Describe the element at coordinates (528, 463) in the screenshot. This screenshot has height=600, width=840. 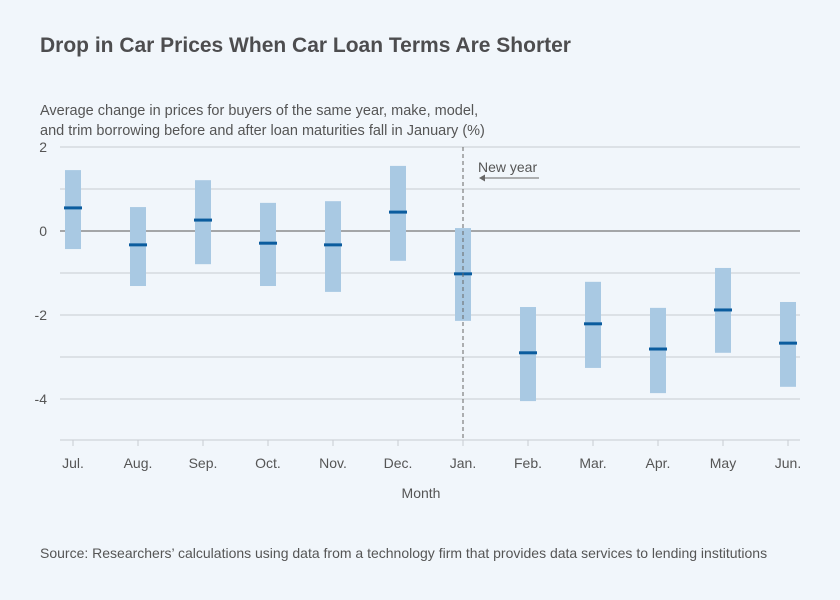
I see `x-tick-label: Feb.` at that location.